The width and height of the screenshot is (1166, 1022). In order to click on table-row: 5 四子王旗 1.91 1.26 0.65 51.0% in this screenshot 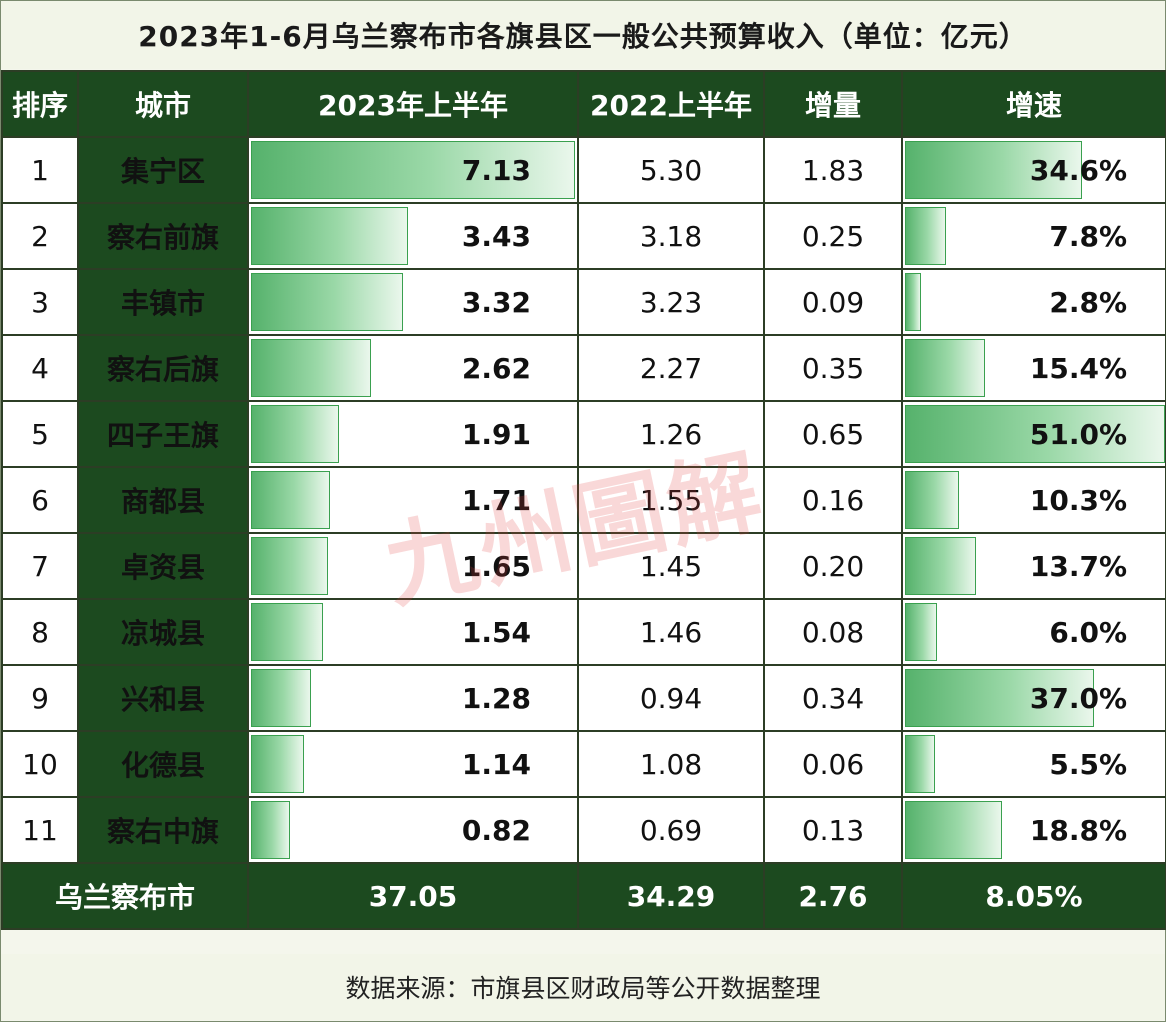, I will do `click(583, 434)`.